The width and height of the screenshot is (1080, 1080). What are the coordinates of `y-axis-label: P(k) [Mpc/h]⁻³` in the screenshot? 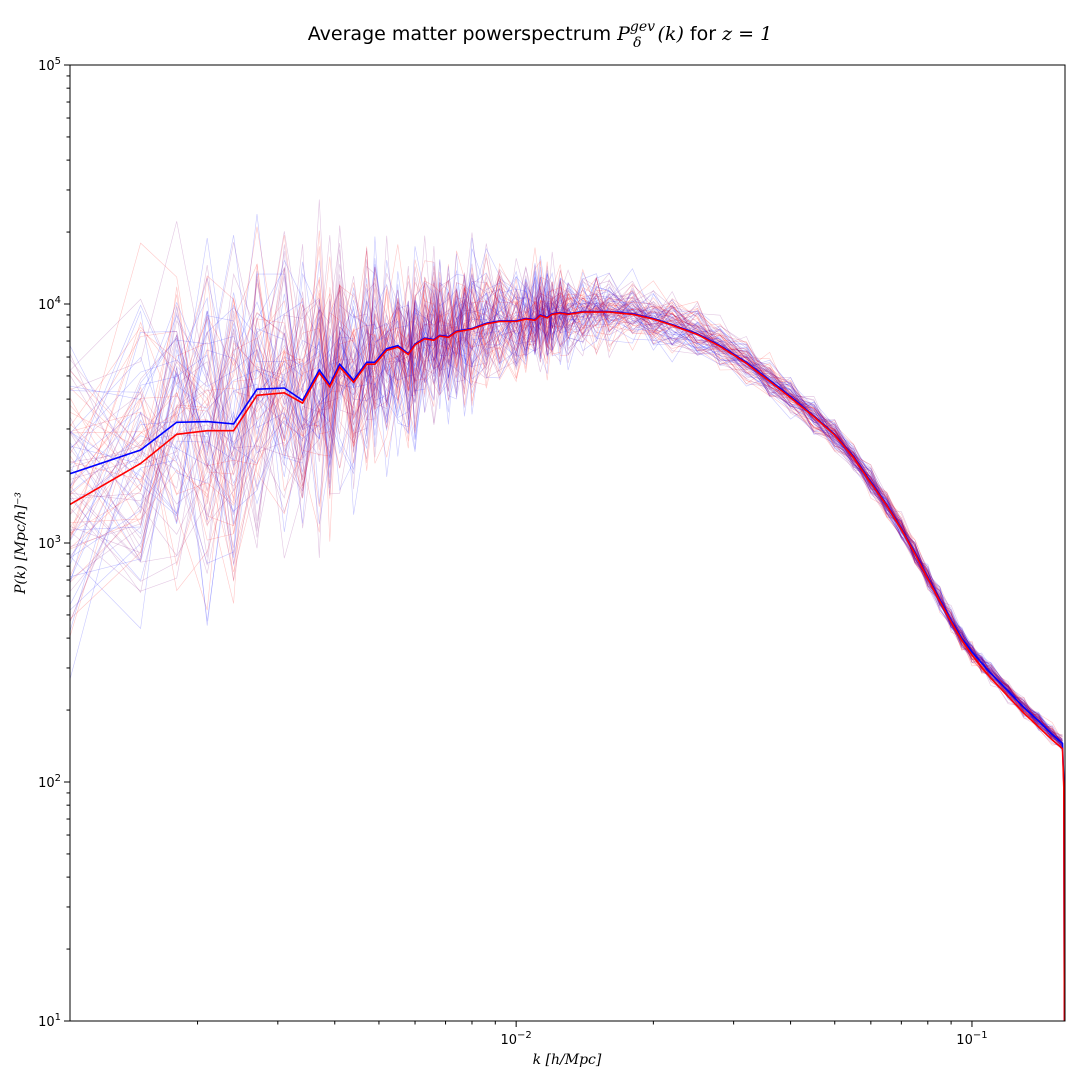 It's located at (21, 543).